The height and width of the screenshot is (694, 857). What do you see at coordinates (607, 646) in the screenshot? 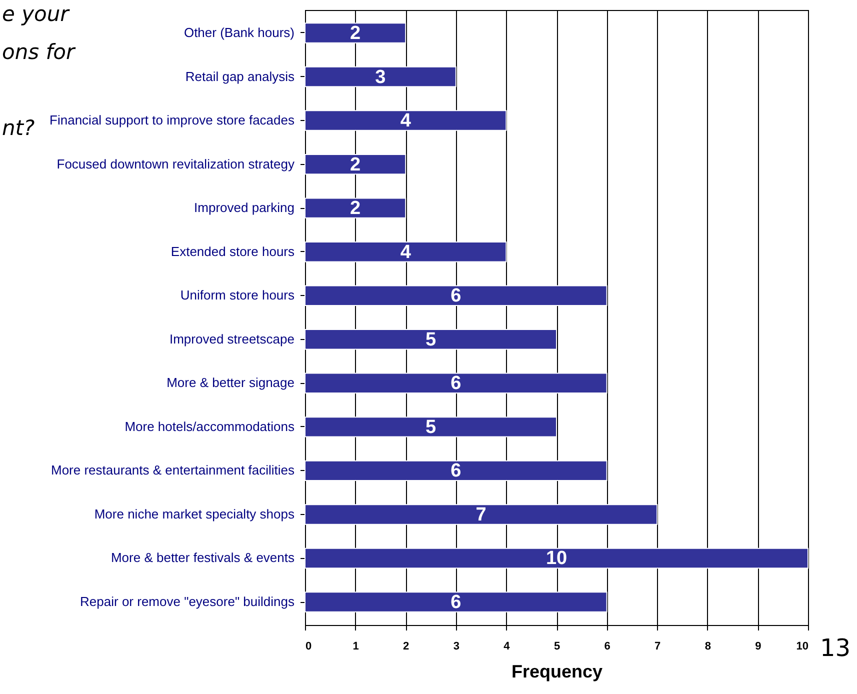
I see `x-tick-label: 6` at bounding box center [607, 646].